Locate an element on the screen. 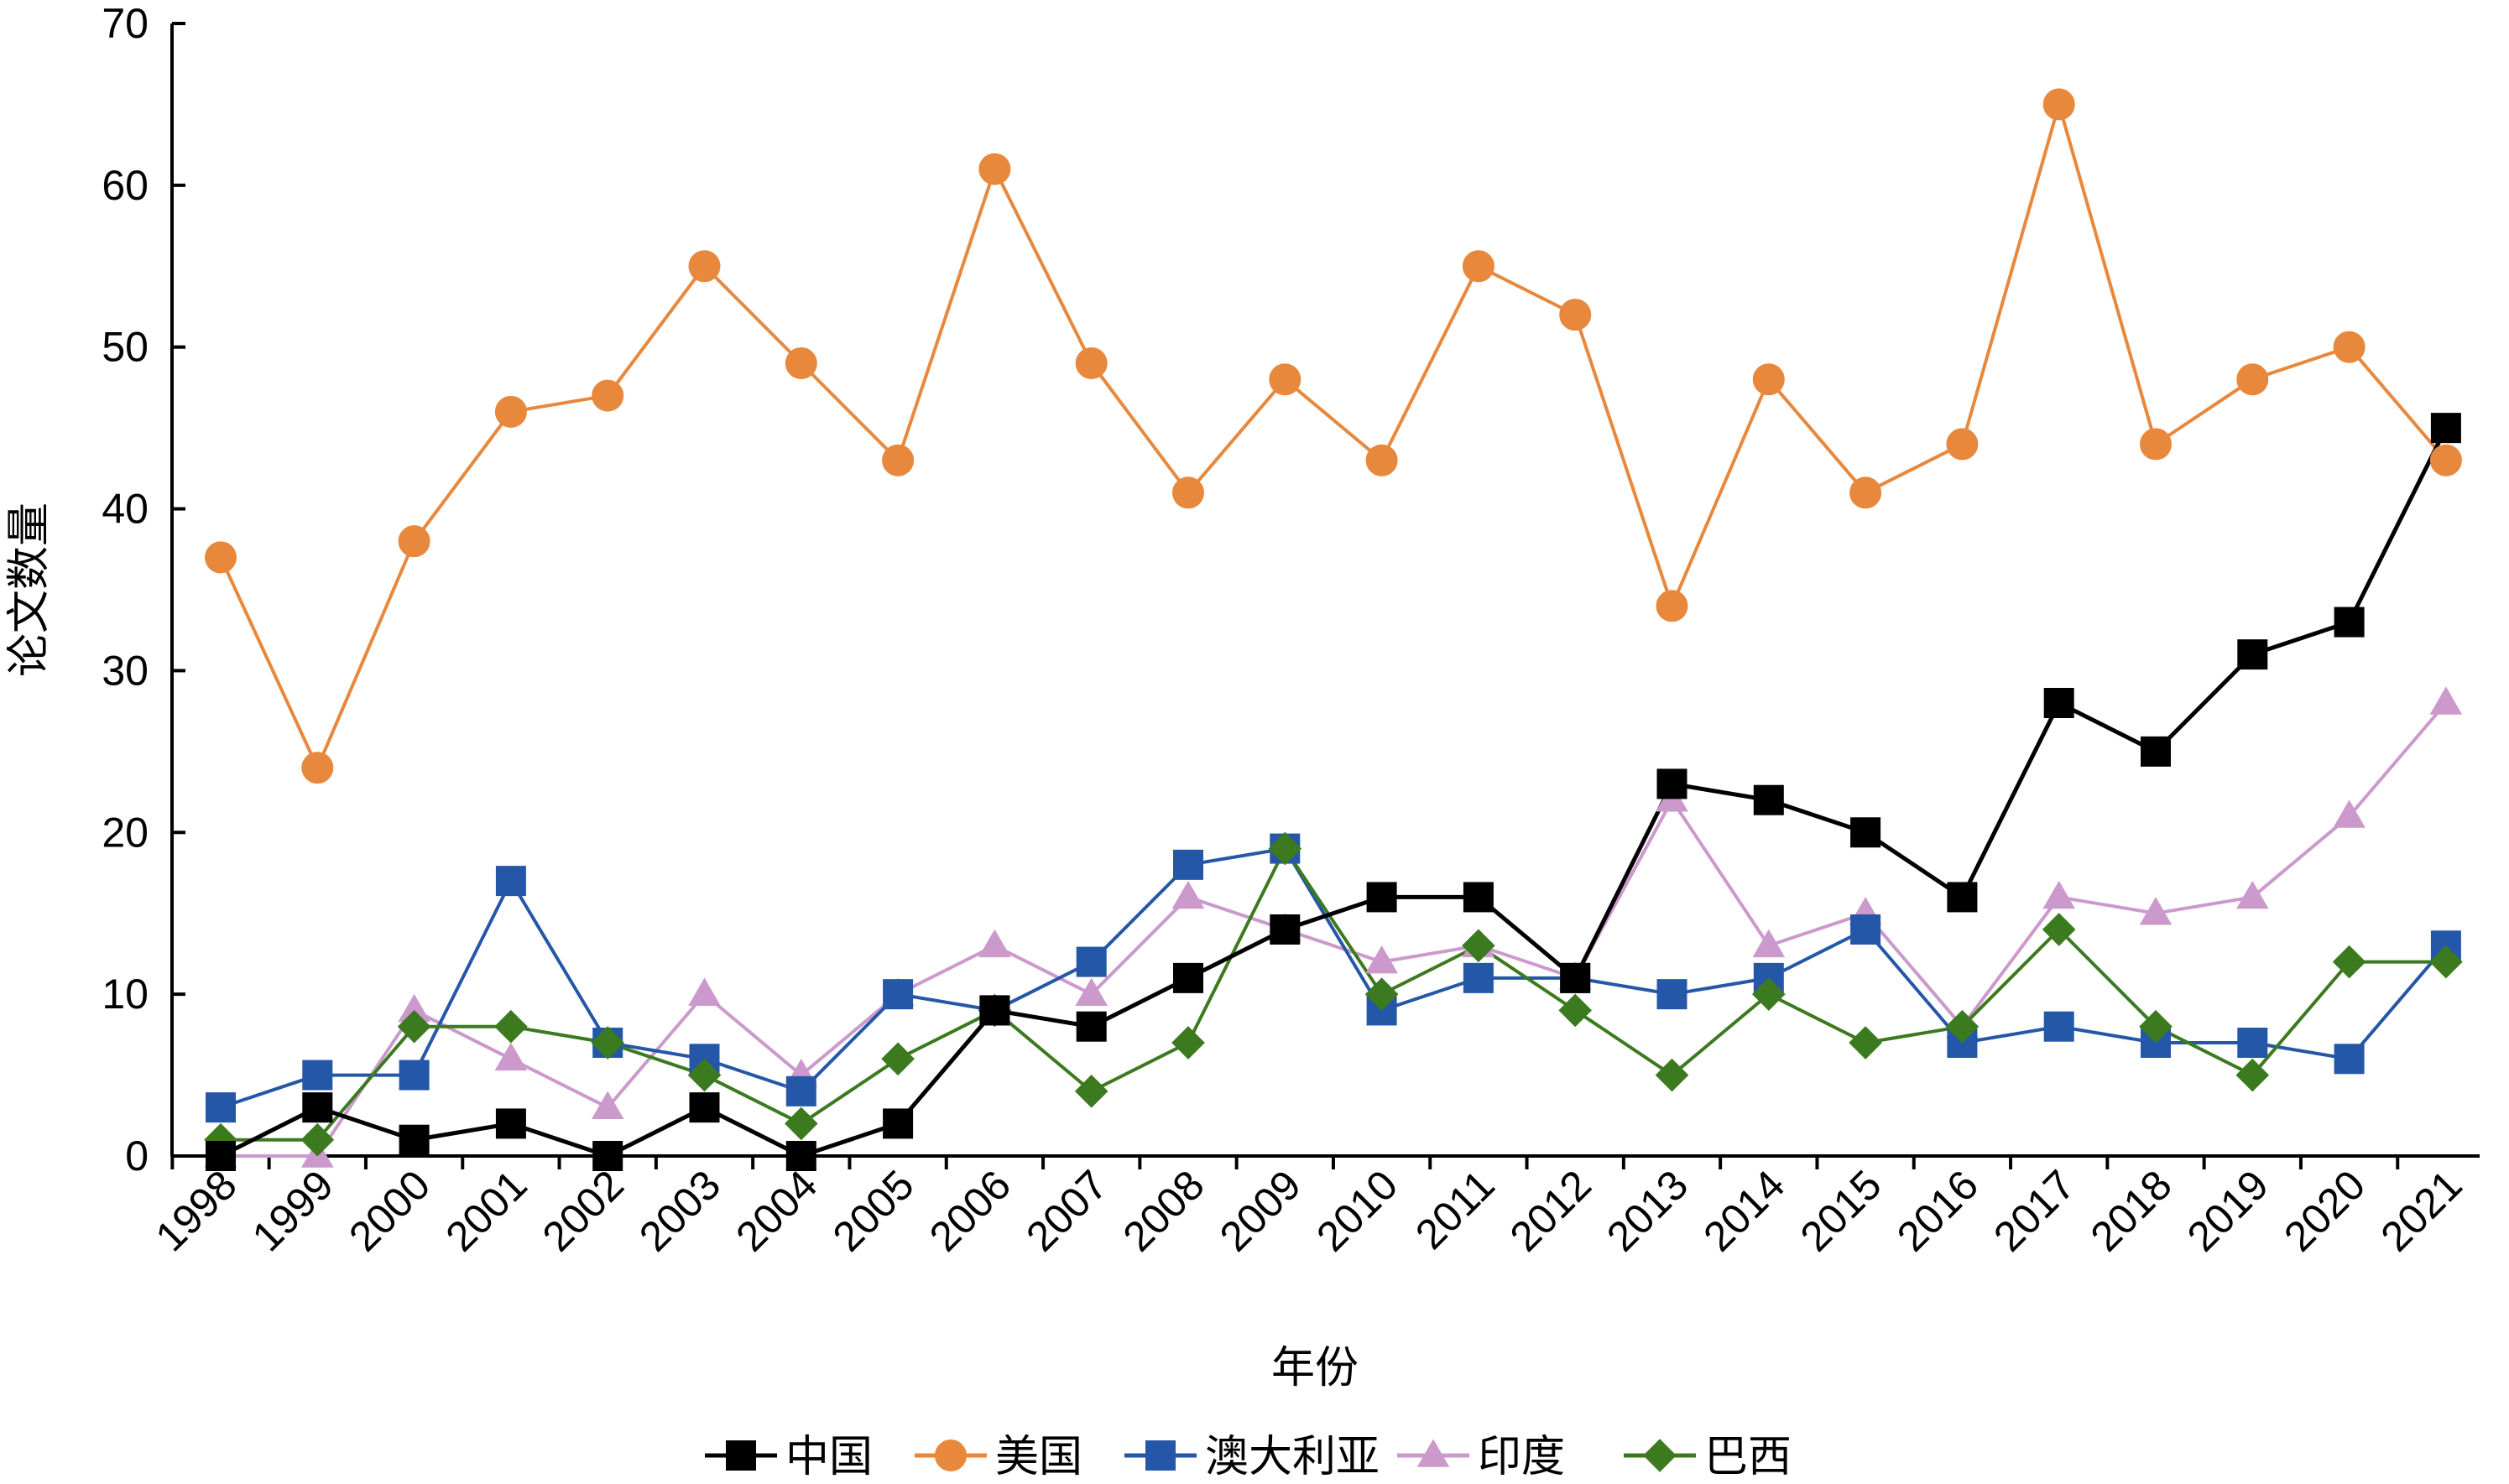 This screenshot has width=2509, height=1484. x-tick-label: 2015 is located at coordinates (1841, 1210).